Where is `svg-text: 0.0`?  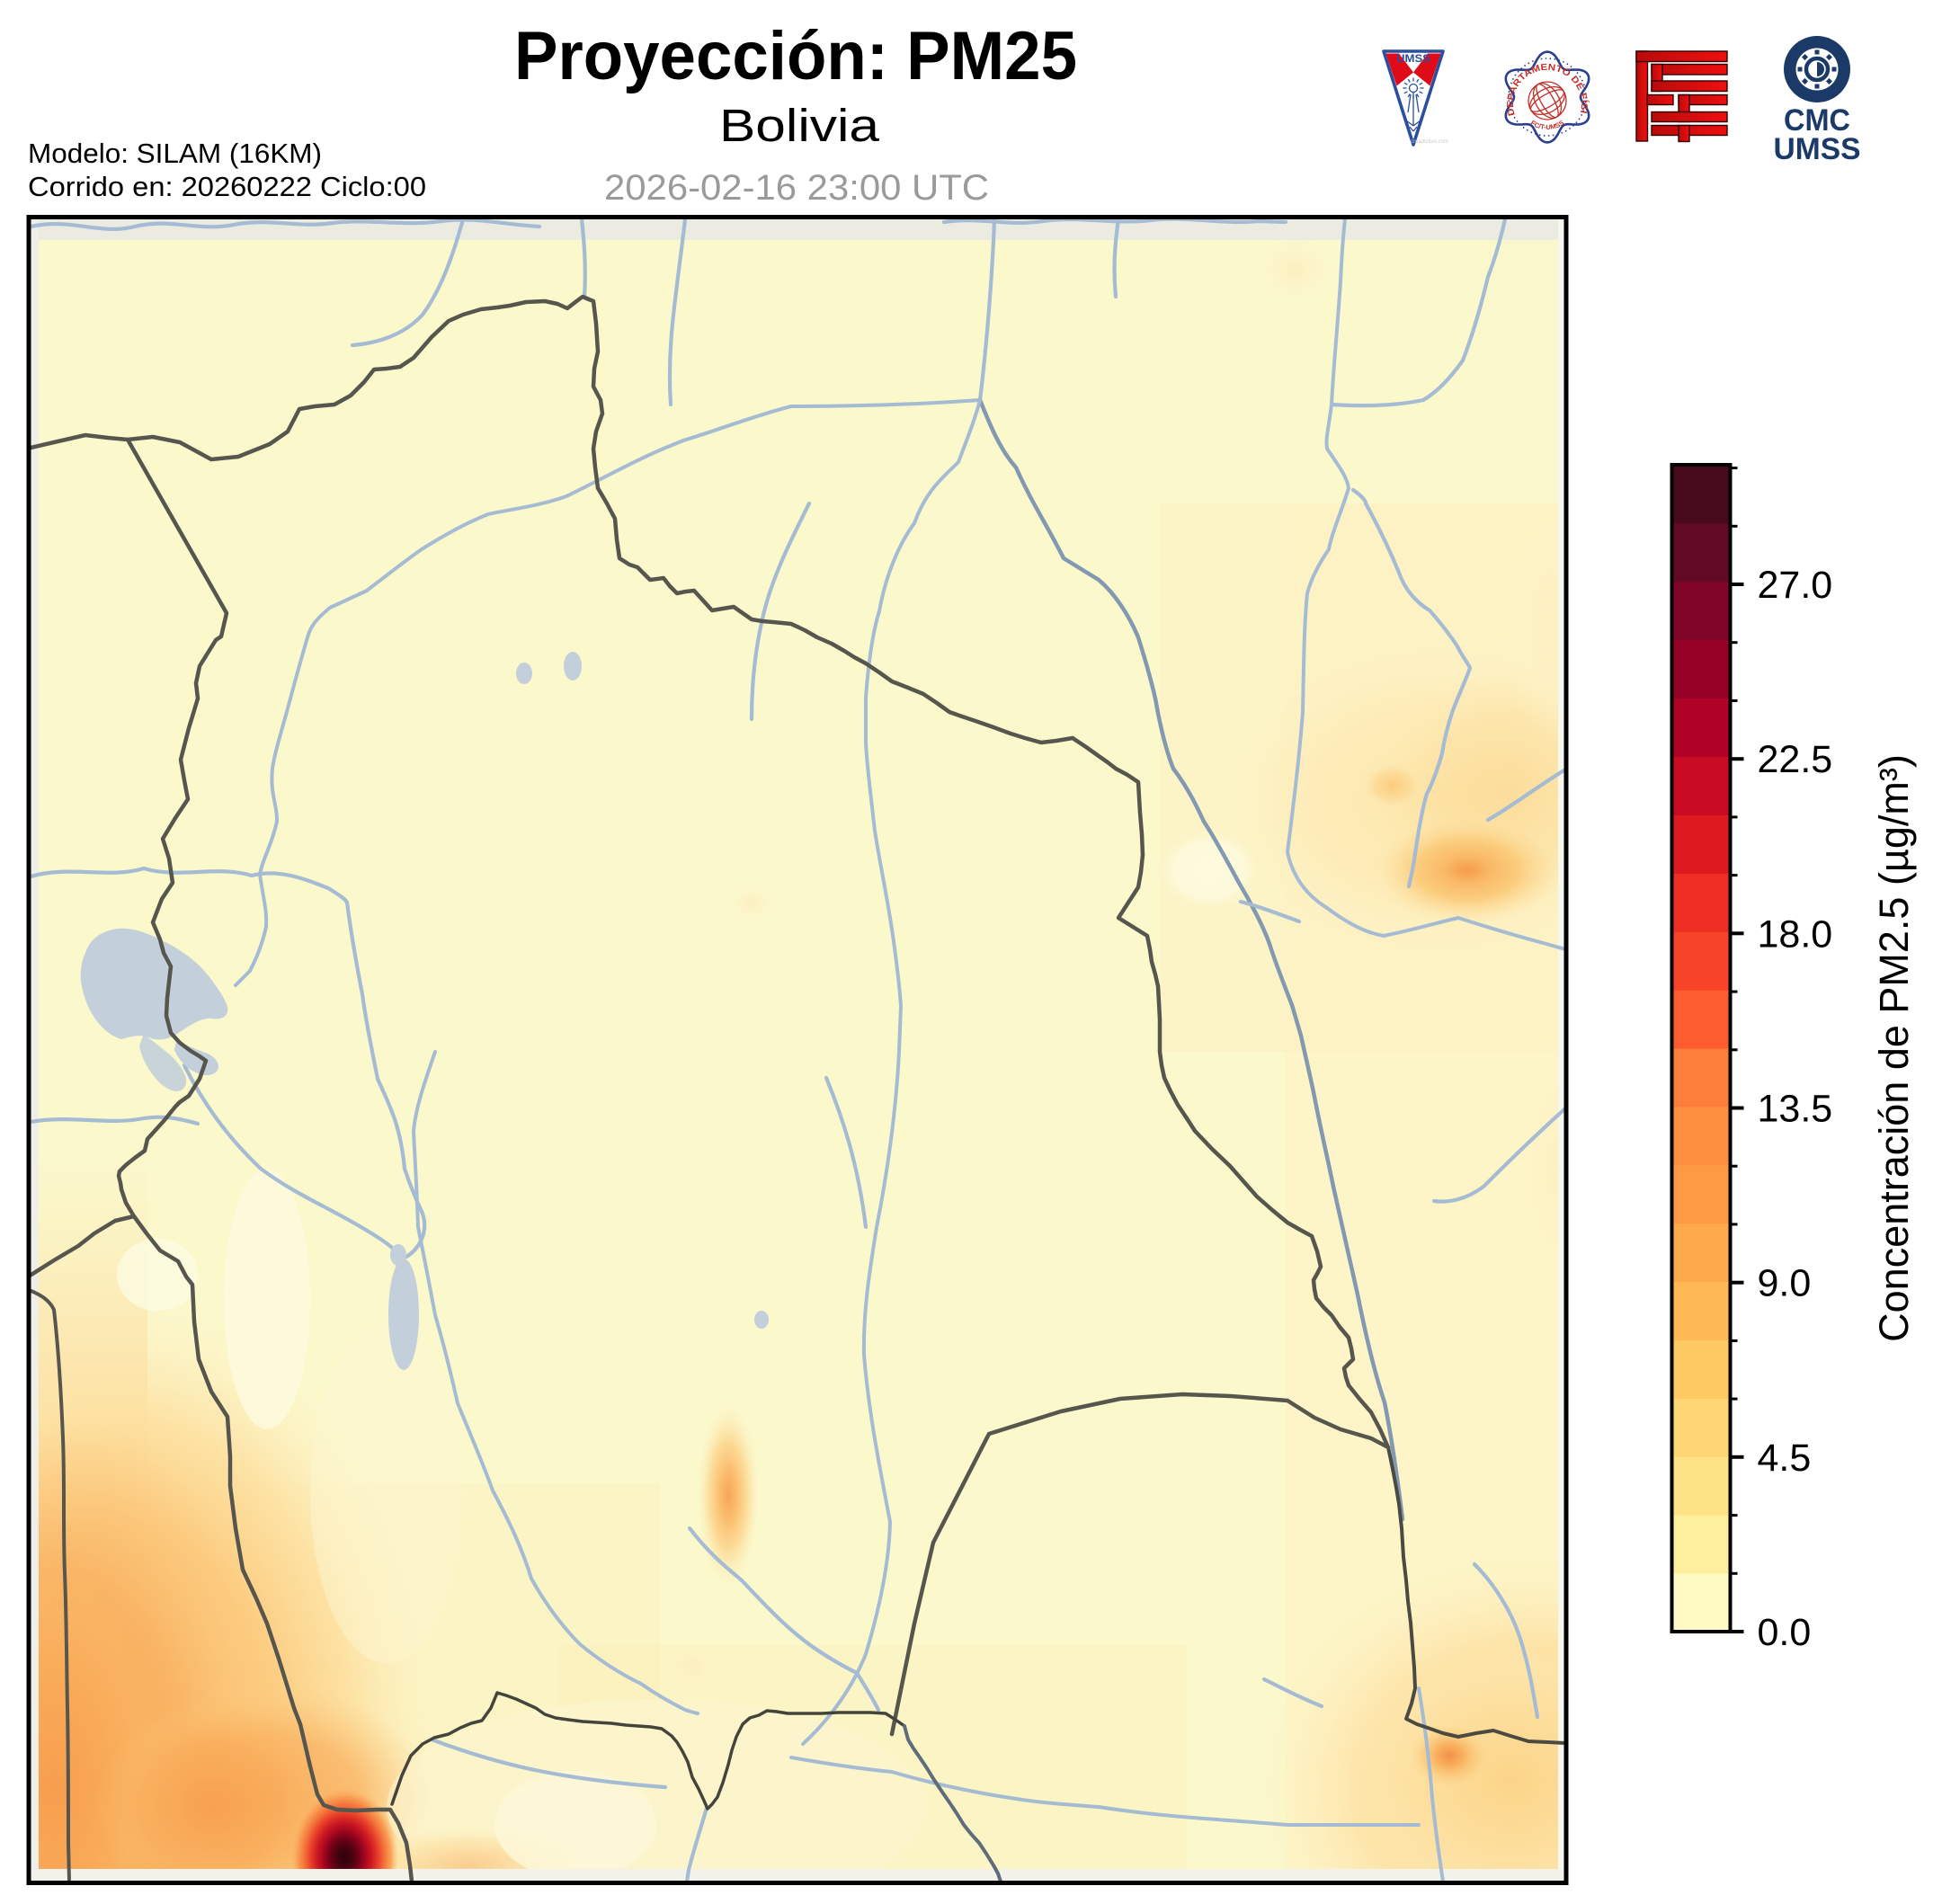
svg-text: 0.0 is located at coordinates (1785, 1632).